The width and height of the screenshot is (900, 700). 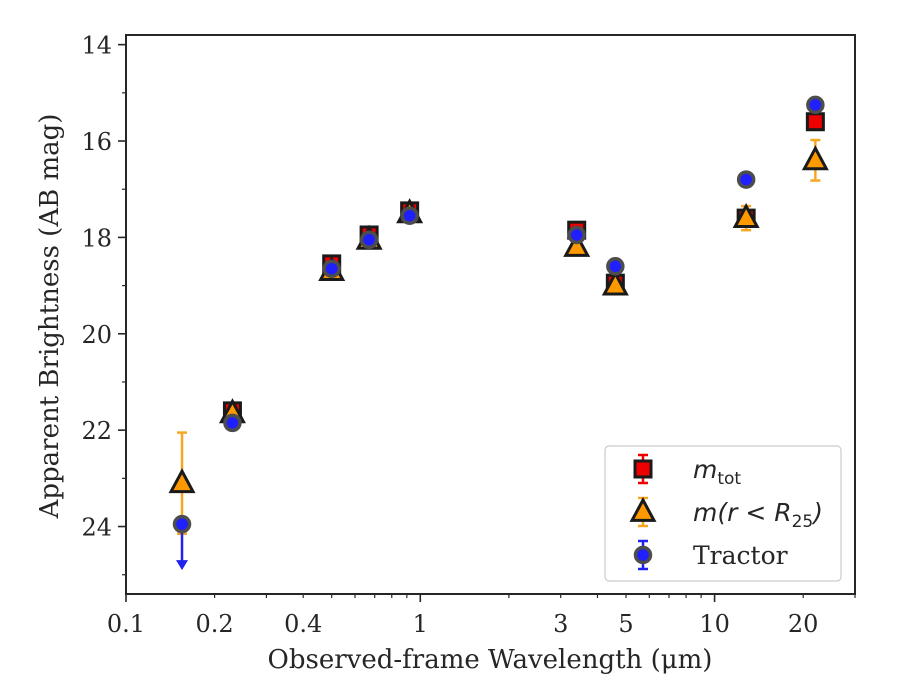 I want to click on legend-label: mtot, so click(x=717, y=472).